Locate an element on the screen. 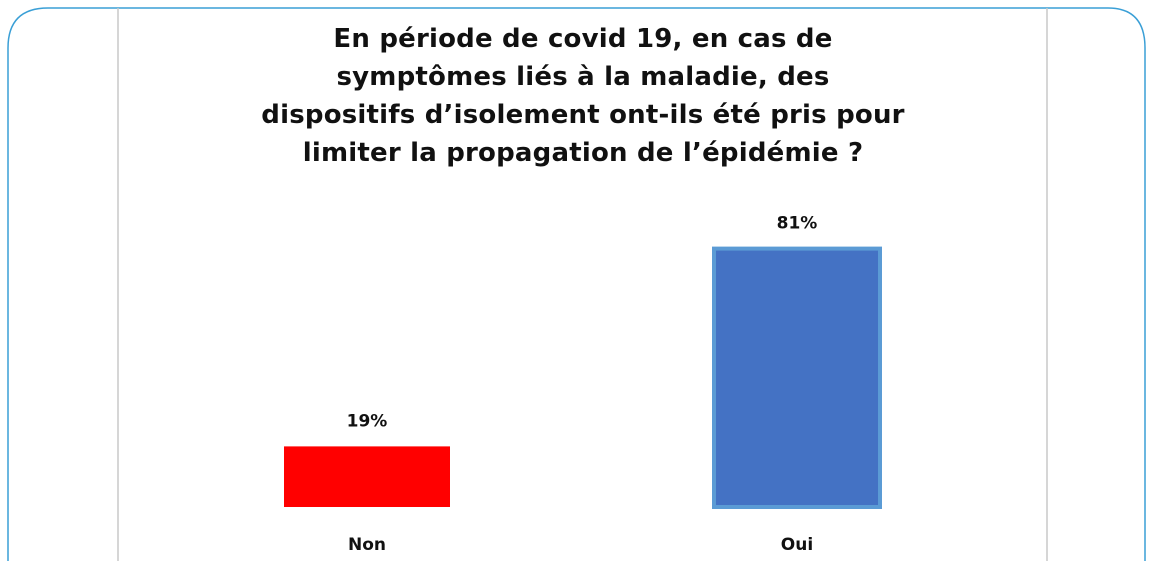  data-label: 19% is located at coordinates (367, 421).